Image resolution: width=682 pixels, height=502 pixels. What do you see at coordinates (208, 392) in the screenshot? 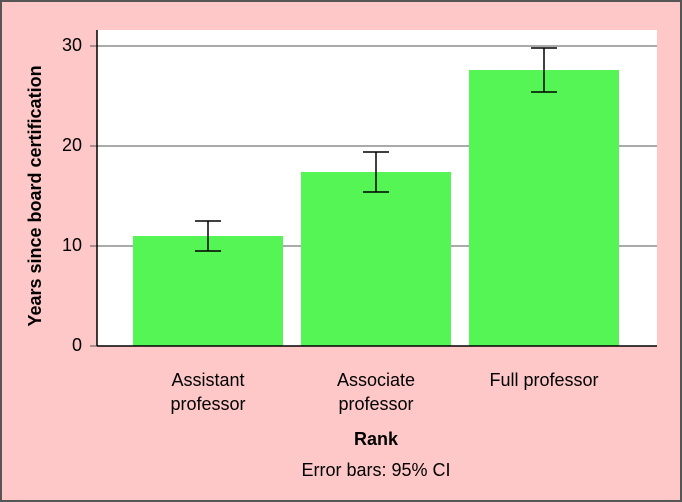
I see `x-tick-label: Assistant professor` at bounding box center [208, 392].